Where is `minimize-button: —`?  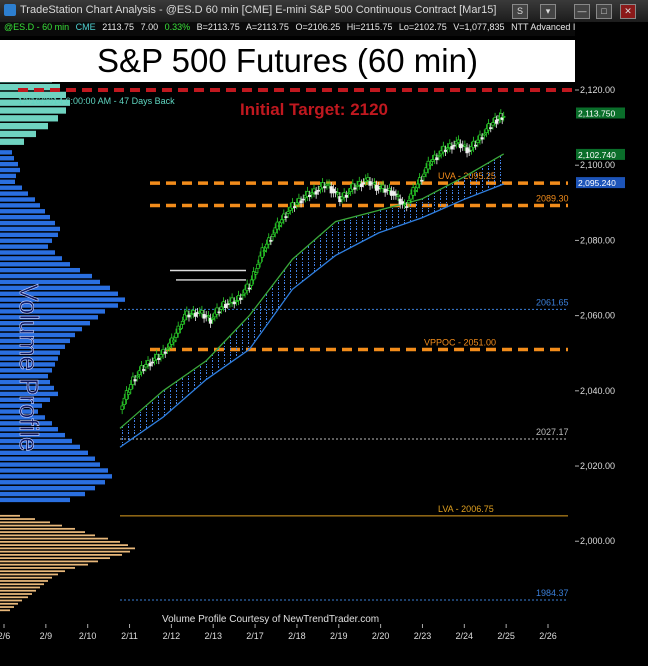 minimize-button: — is located at coordinates (582, 11).